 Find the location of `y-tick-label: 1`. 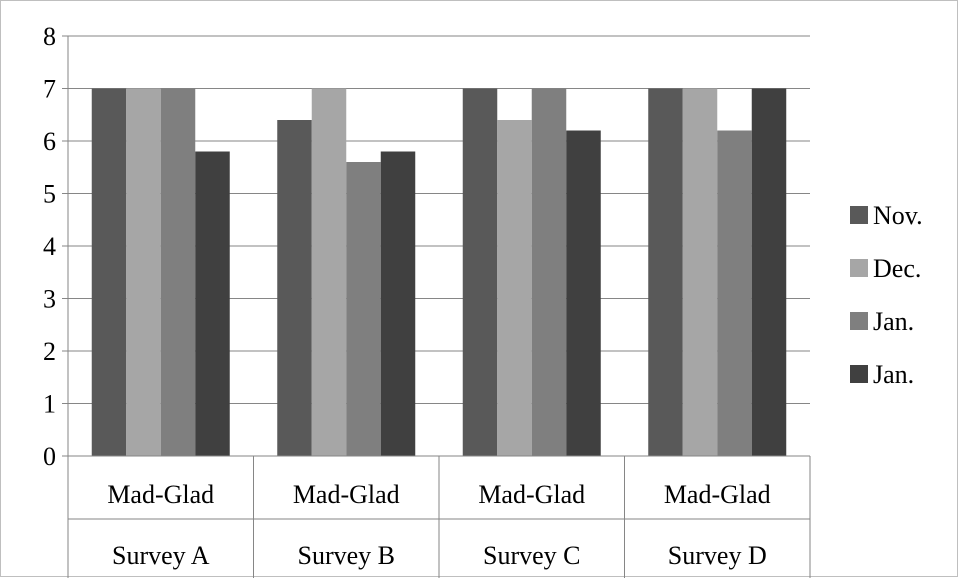

y-tick-label: 1 is located at coordinates (49, 404).